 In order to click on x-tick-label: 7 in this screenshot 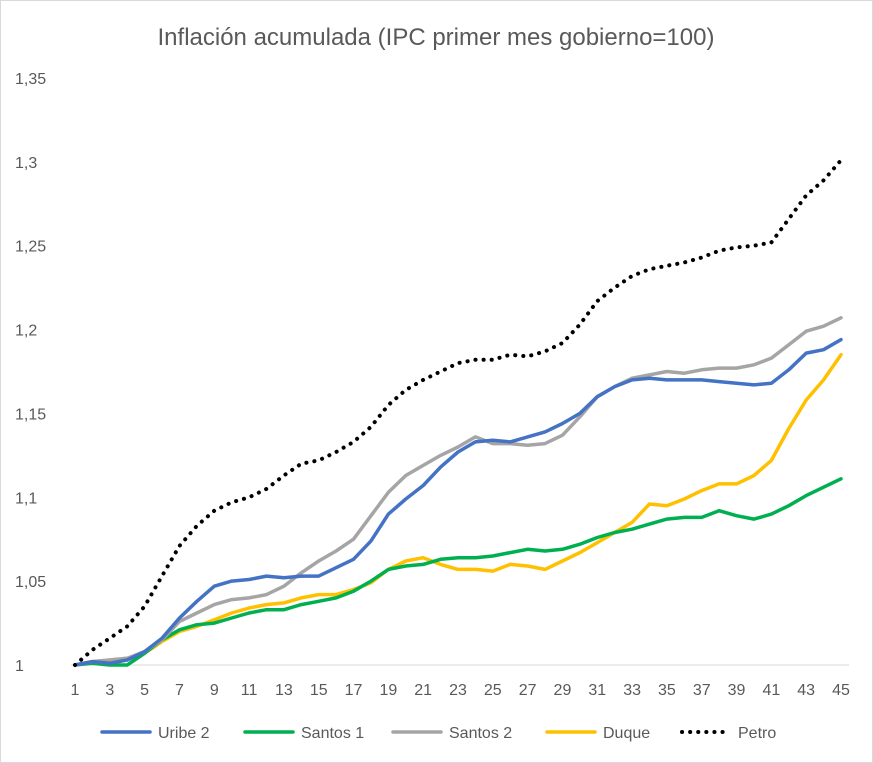, I will do `click(179, 690)`.